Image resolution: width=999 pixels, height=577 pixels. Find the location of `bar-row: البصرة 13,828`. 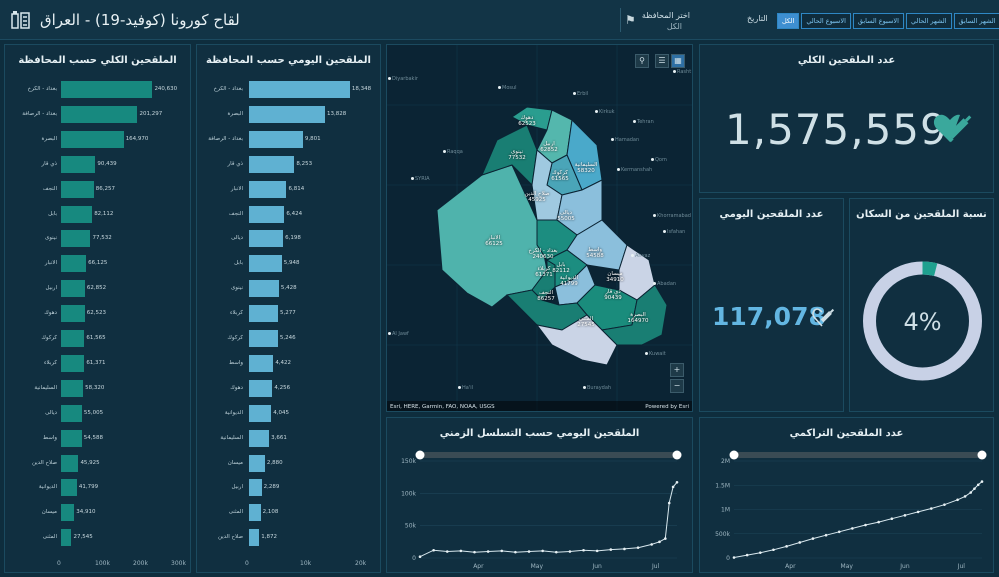

bar-row: البصرة 13,828 is located at coordinates (288, 114).